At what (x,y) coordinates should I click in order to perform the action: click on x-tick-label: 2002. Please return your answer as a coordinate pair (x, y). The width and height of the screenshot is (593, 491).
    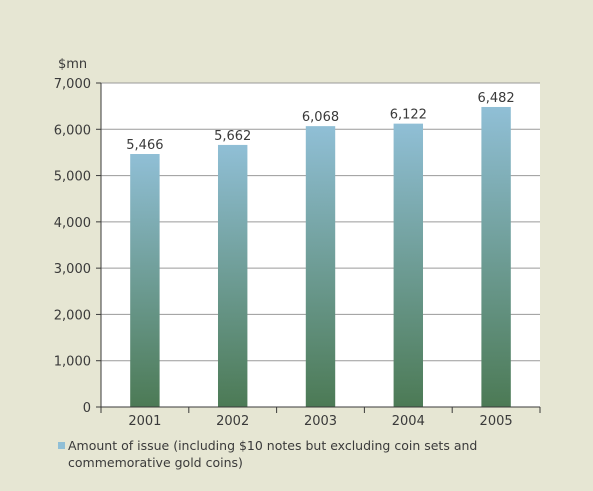
    Looking at the image, I should click on (232, 421).